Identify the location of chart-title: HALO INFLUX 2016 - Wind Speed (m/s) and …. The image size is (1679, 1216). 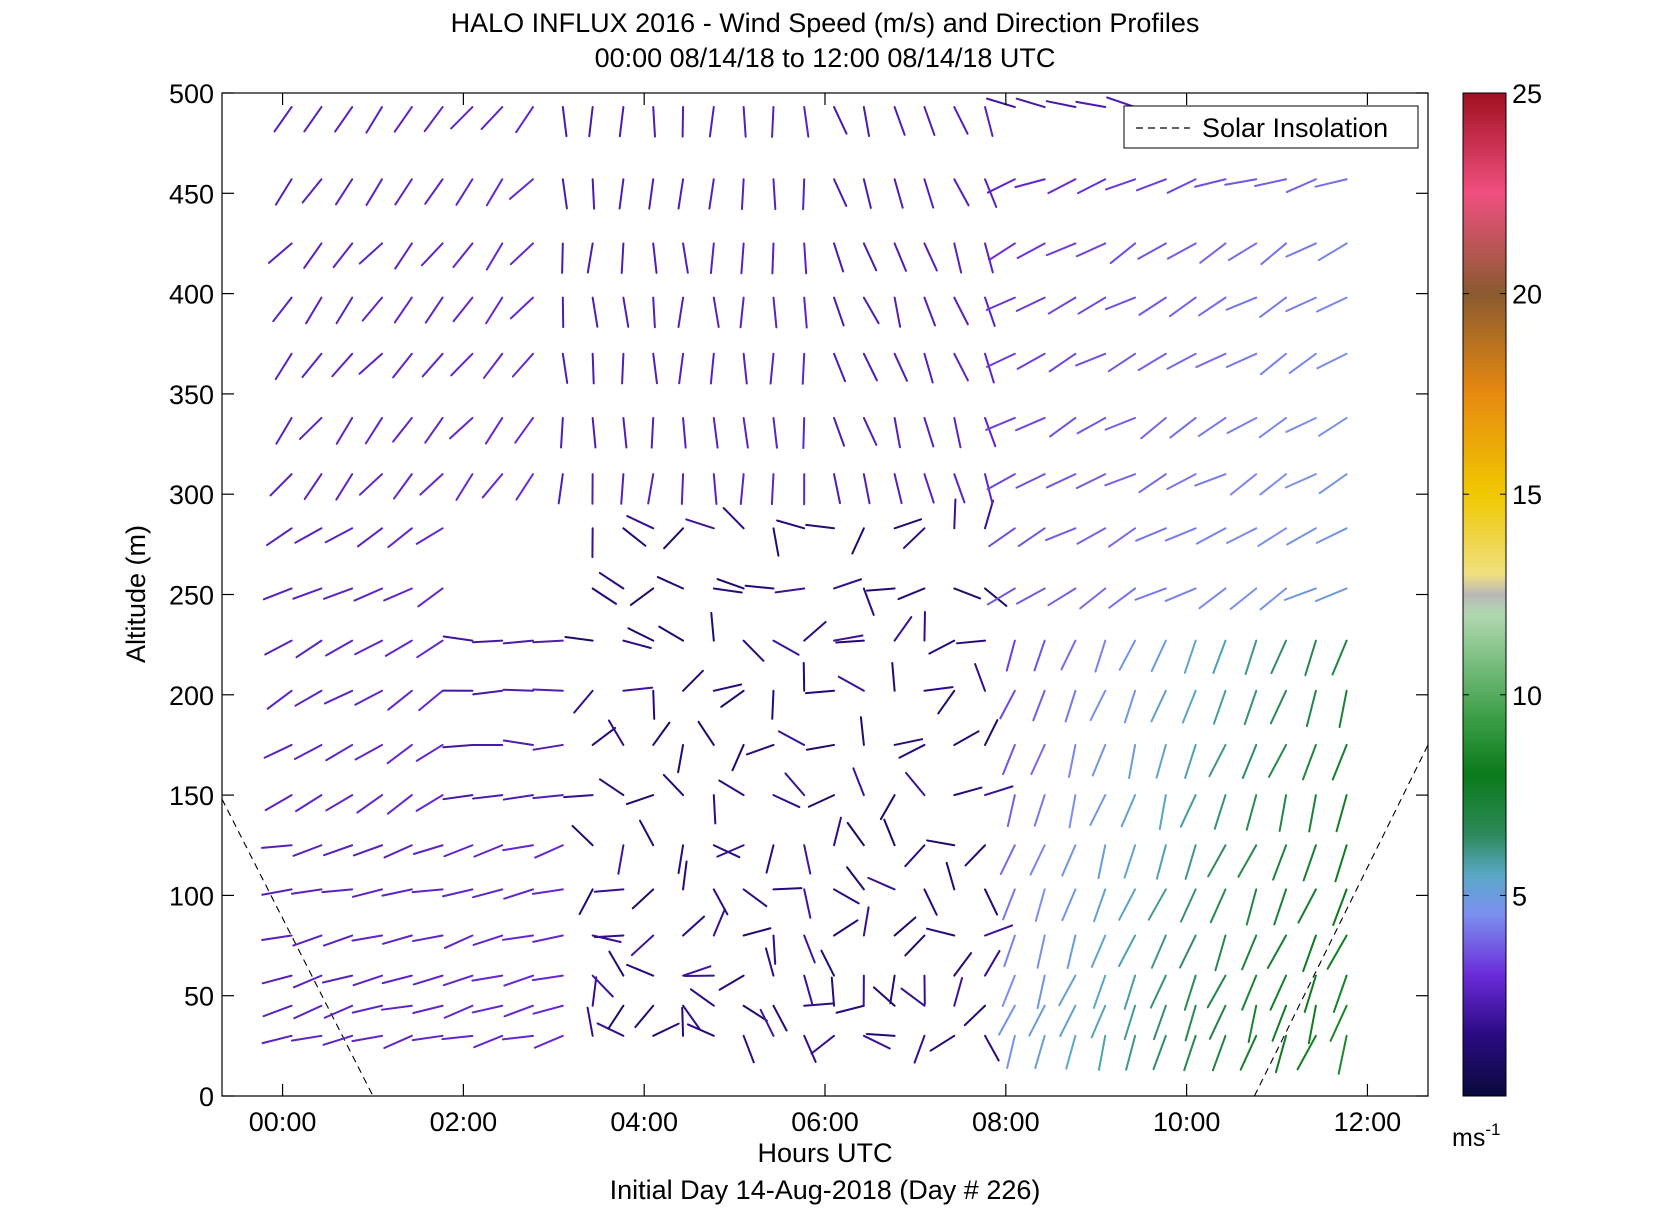
(825, 40).